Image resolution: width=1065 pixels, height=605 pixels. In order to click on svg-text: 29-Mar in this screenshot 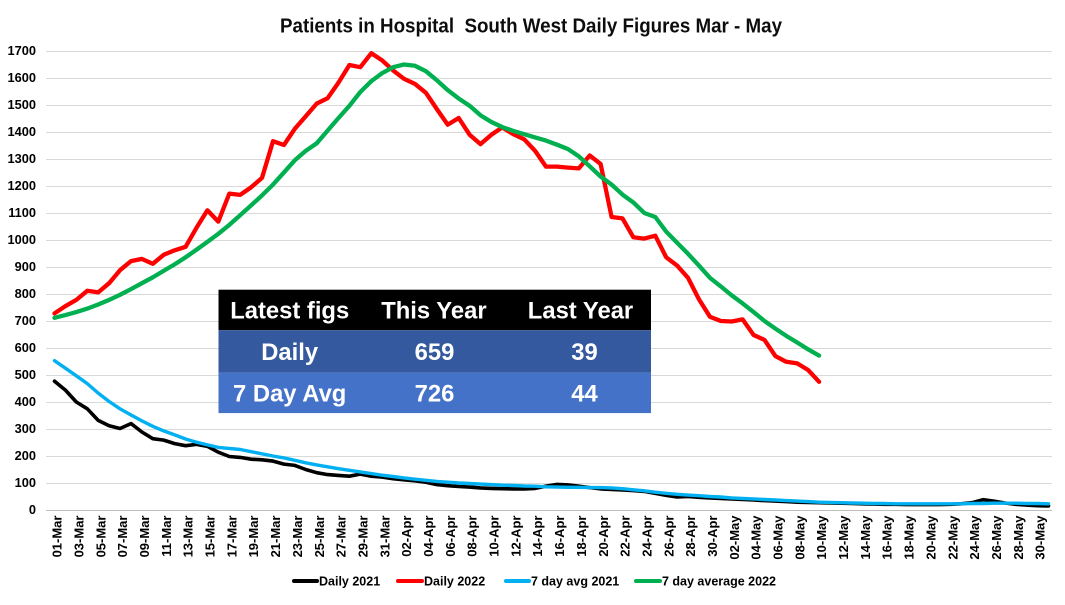, I will do `click(362, 537)`.